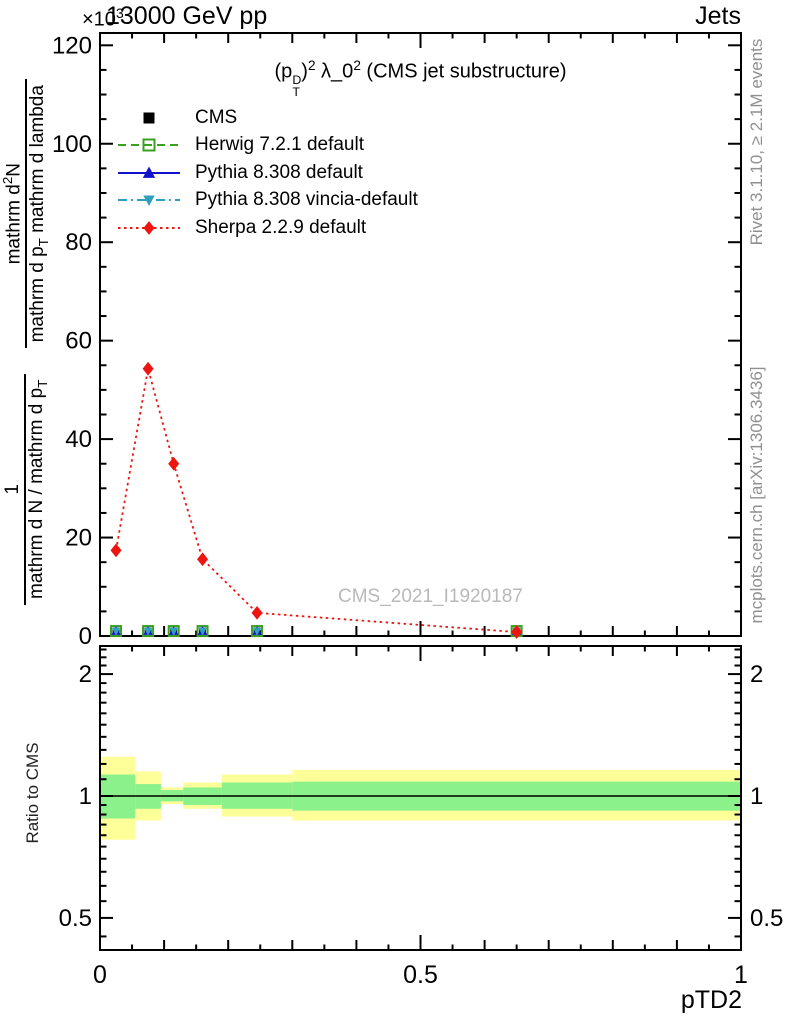 The height and width of the screenshot is (1024, 786). Describe the element at coordinates (72, 144) in the screenshot. I see `tick-label: 100` at that location.